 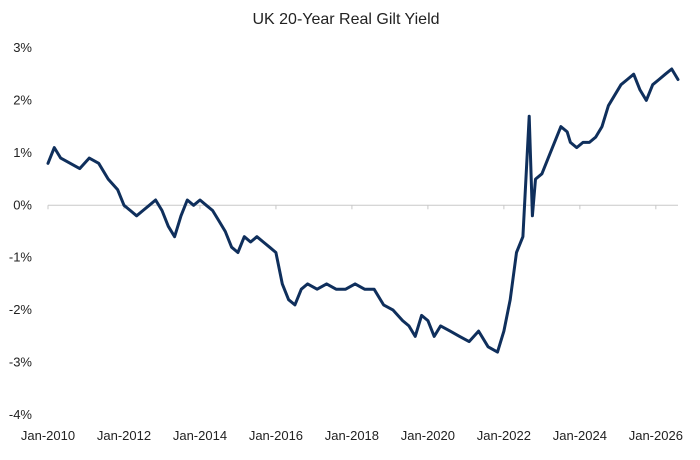 What do you see at coordinates (22, 152) in the screenshot?
I see `y-tick-label: 1%` at bounding box center [22, 152].